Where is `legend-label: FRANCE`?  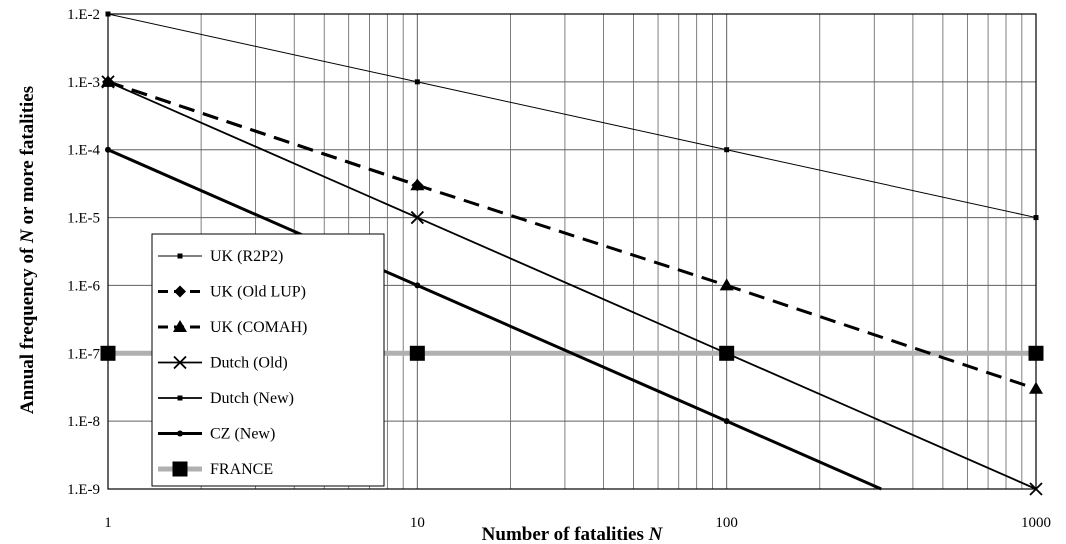 legend-label: FRANCE is located at coordinates (241, 469).